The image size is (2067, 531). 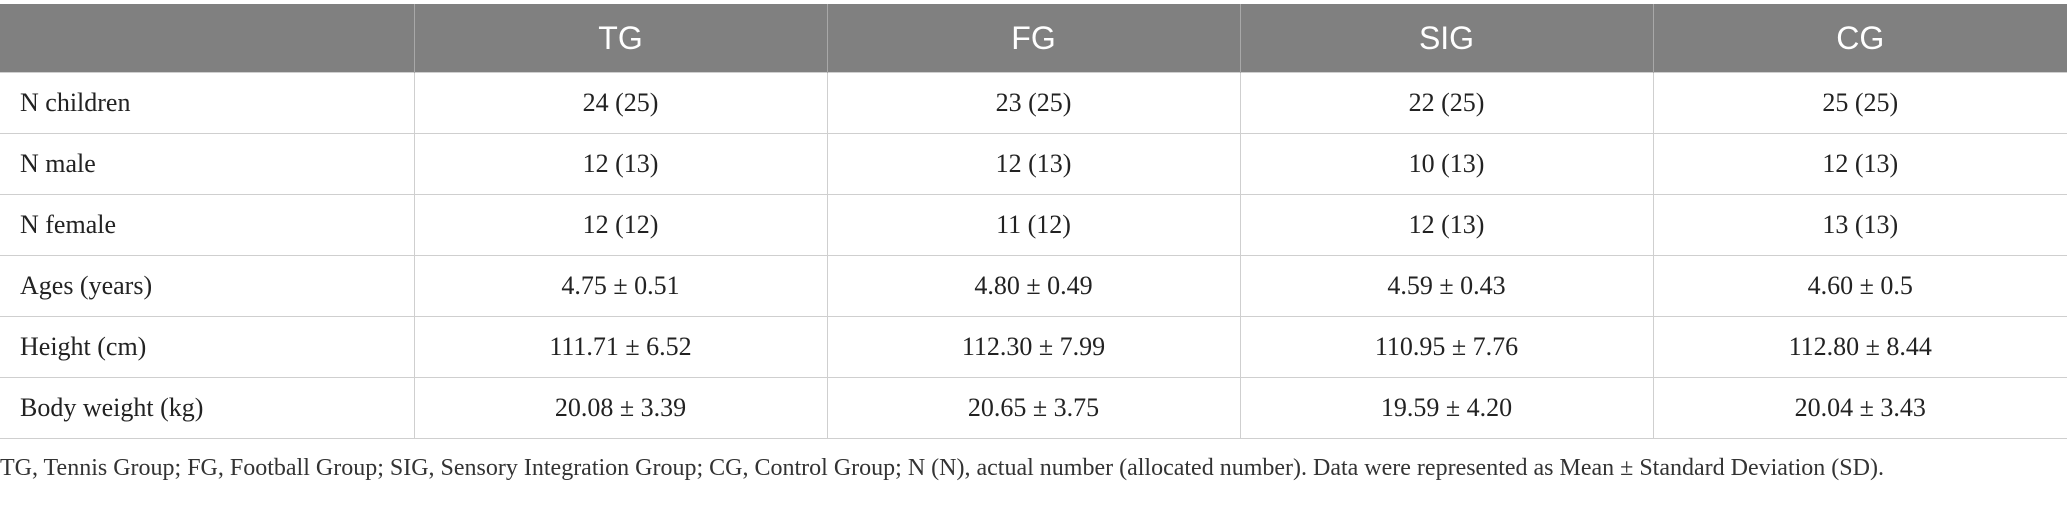 What do you see at coordinates (620, 286) in the screenshot?
I see `table-cell: 4.75 ± 0.51` at bounding box center [620, 286].